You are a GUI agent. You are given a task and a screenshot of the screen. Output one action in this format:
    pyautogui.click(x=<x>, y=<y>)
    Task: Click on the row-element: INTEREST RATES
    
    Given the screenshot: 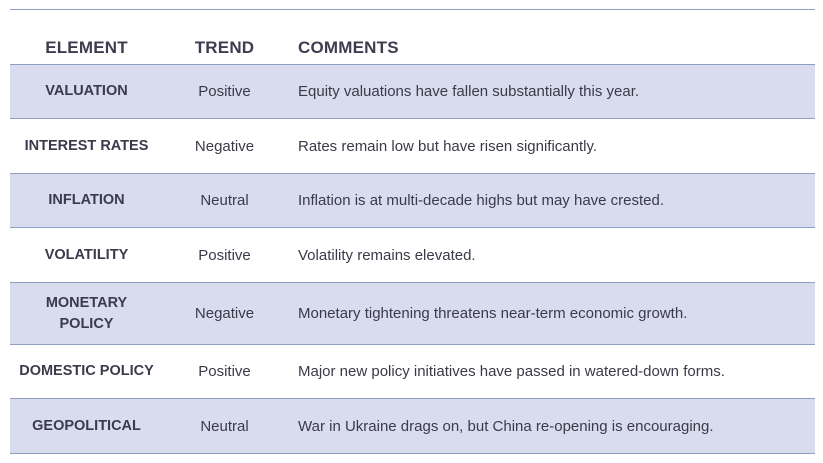 What is the action you would take?
    pyautogui.click(x=86, y=145)
    